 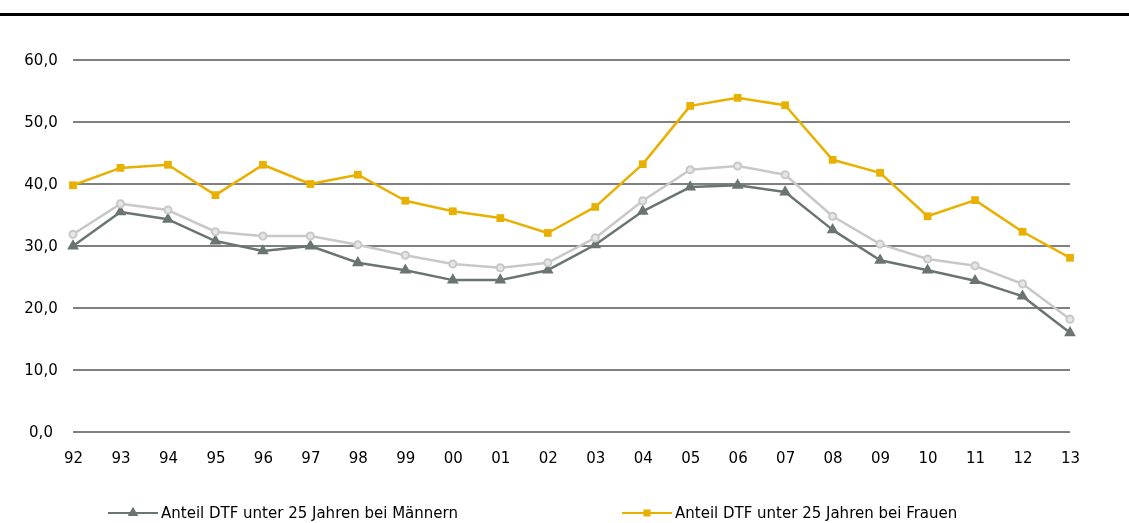 I want to click on x-tick-label: 02, so click(x=548, y=457).